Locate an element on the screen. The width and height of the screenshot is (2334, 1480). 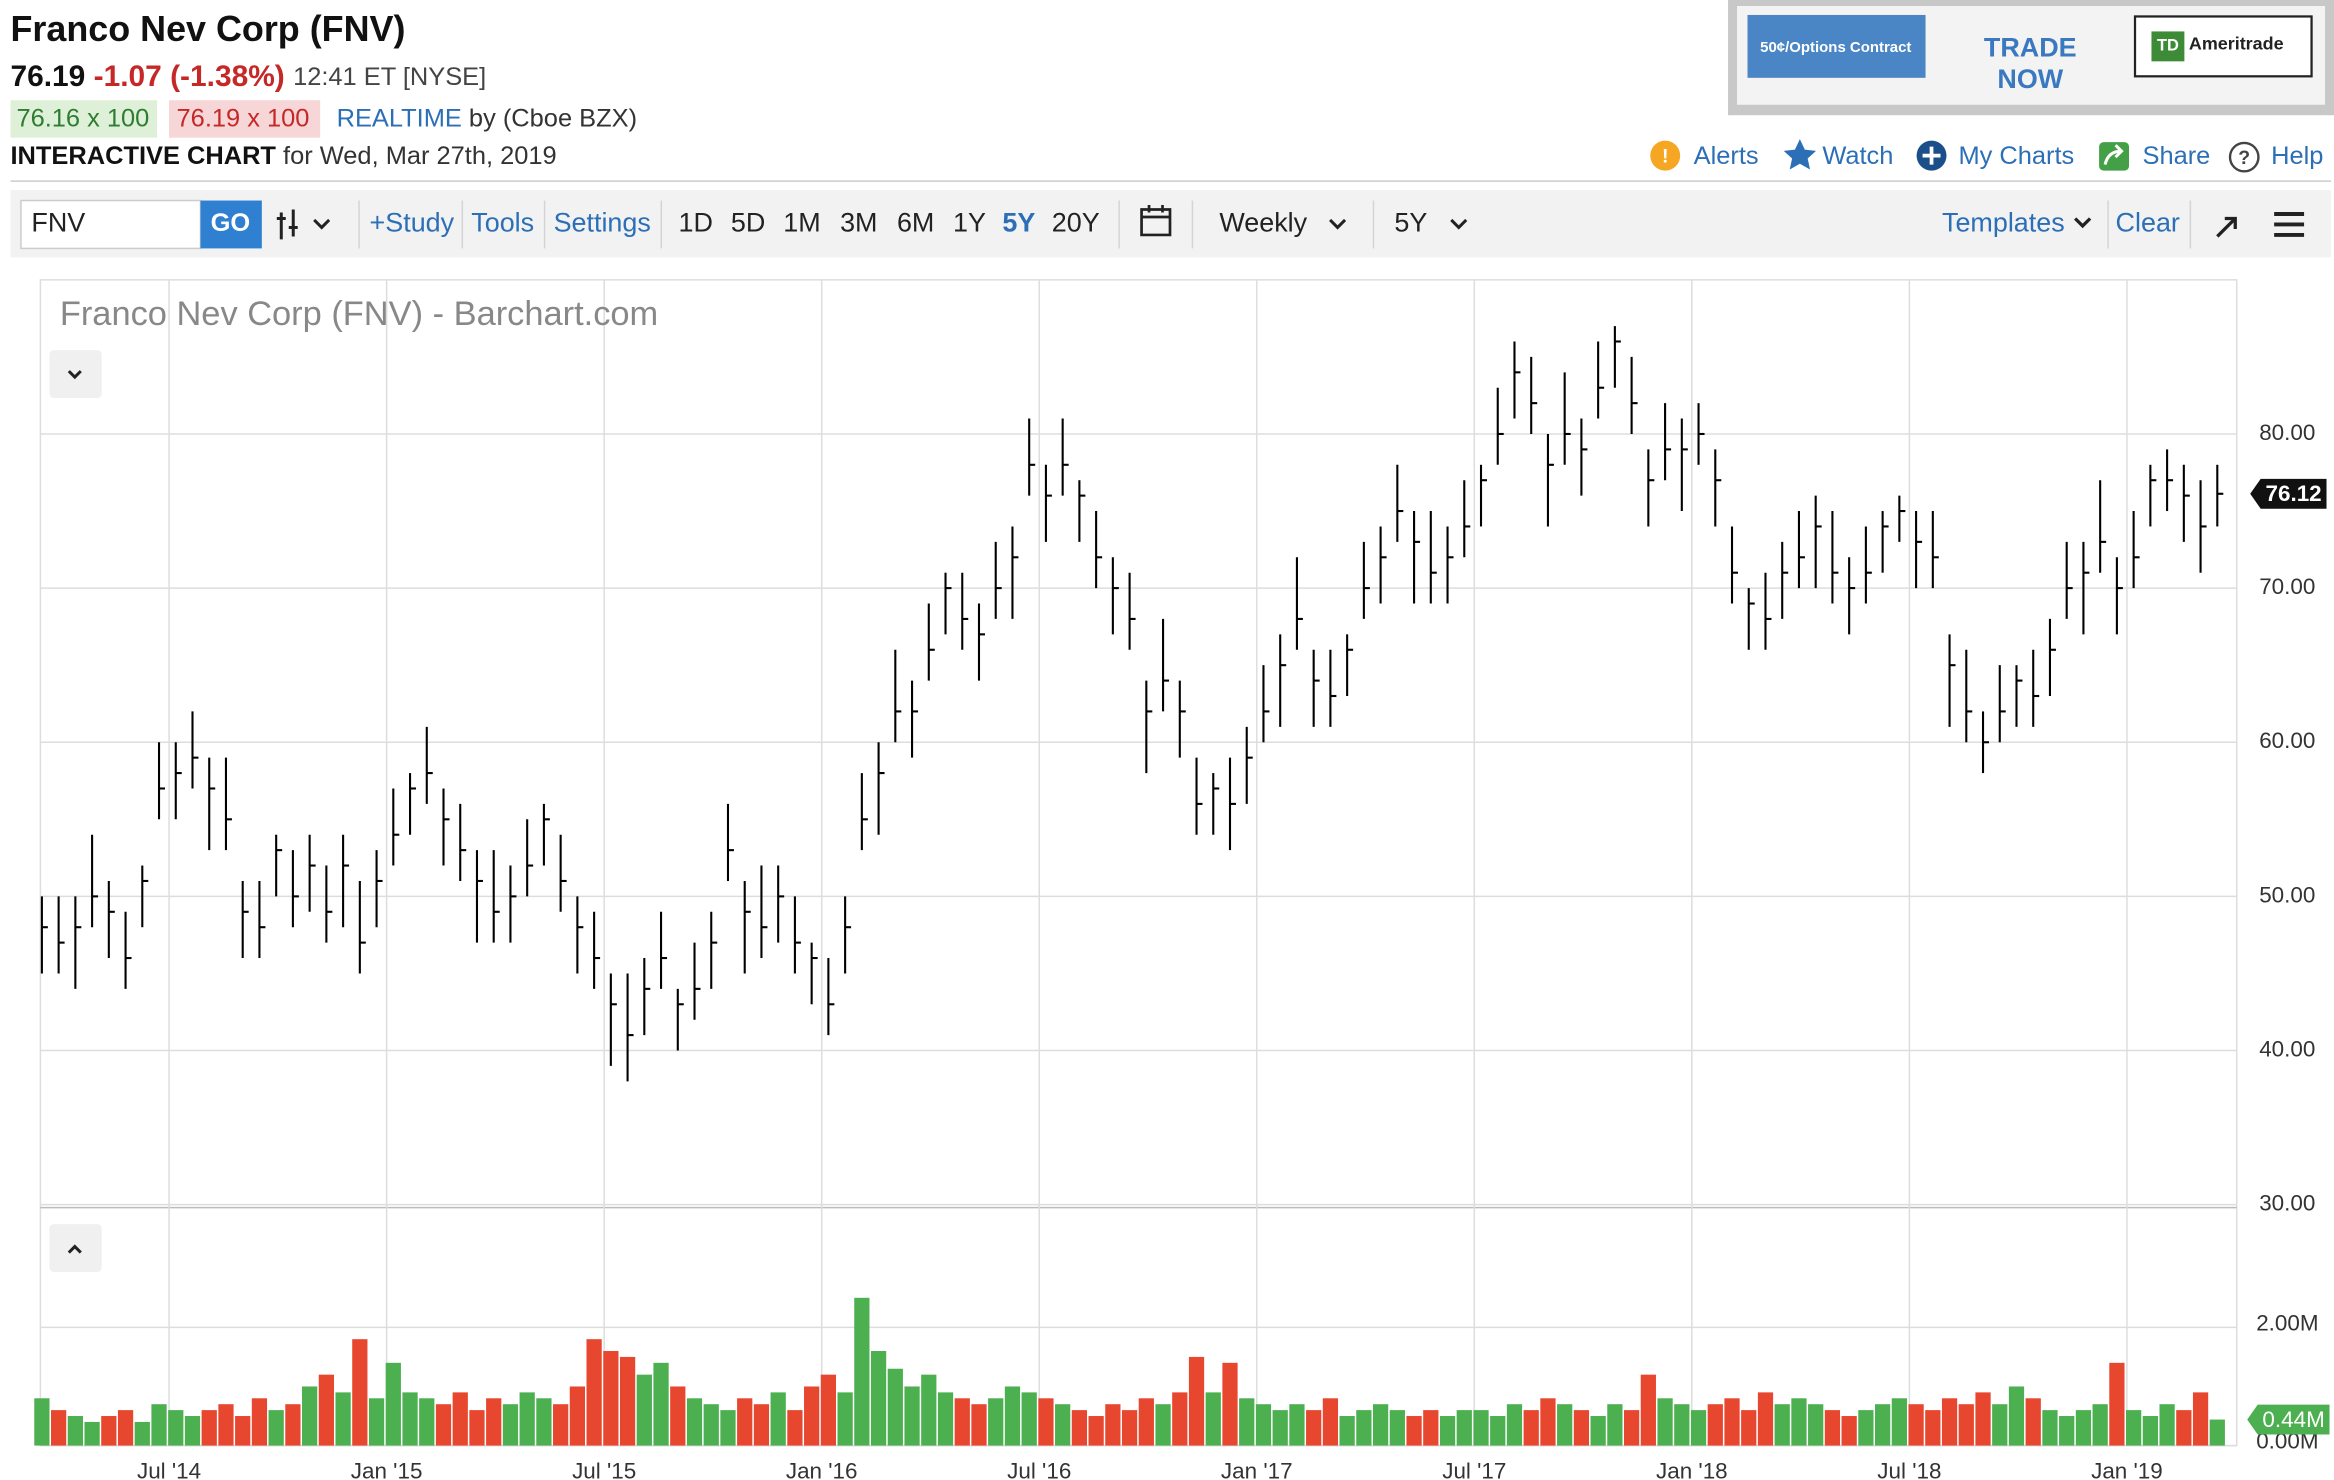
link: Alerts is located at coordinates (1726, 156).